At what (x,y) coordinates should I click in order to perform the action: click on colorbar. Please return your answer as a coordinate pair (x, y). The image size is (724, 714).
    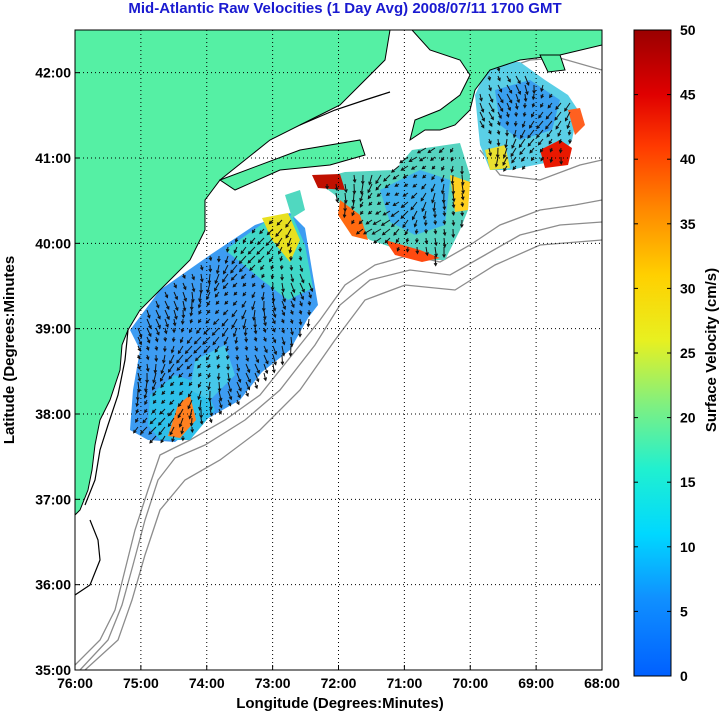
    Looking at the image, I should click on (652, 353).